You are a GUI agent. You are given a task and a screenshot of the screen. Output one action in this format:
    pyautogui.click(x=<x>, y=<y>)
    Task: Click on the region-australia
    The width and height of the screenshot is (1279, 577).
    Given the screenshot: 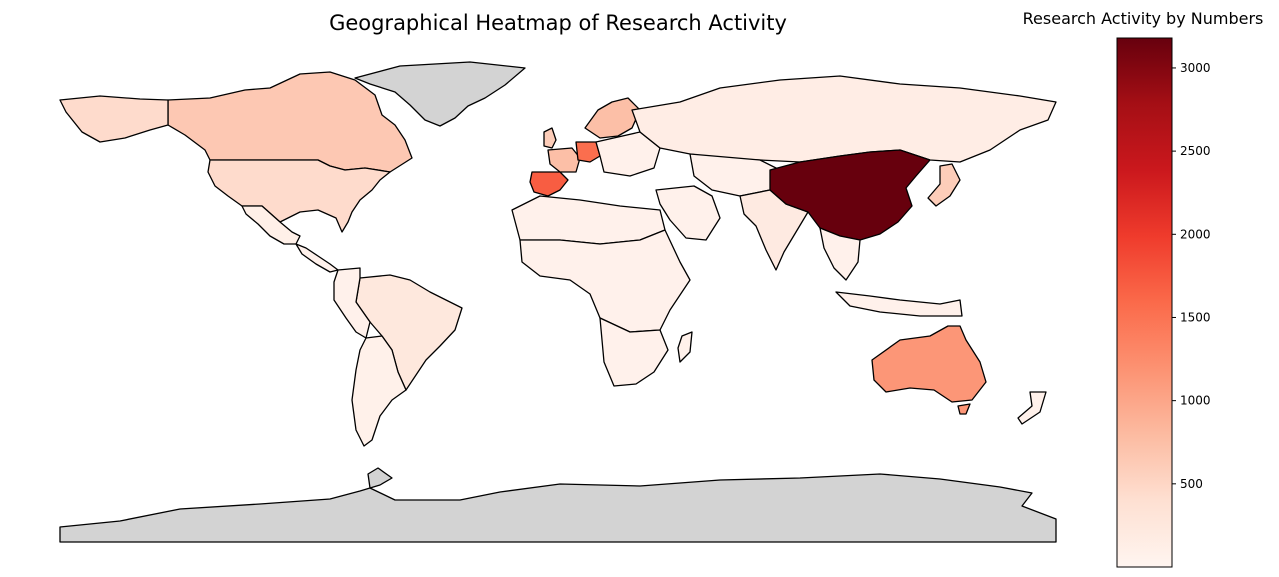 What is the action you would take?
    pyautogui.click(x=929, y=364)
    